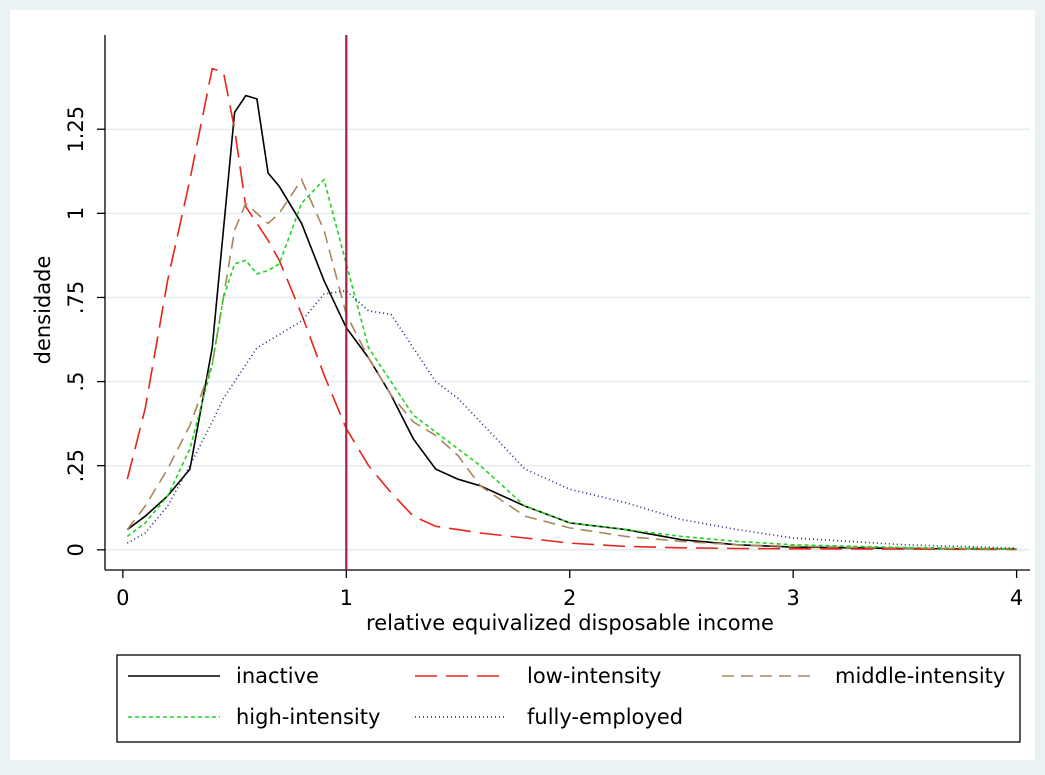  I want to click on x-tick-label: 1, so click(346, 598).